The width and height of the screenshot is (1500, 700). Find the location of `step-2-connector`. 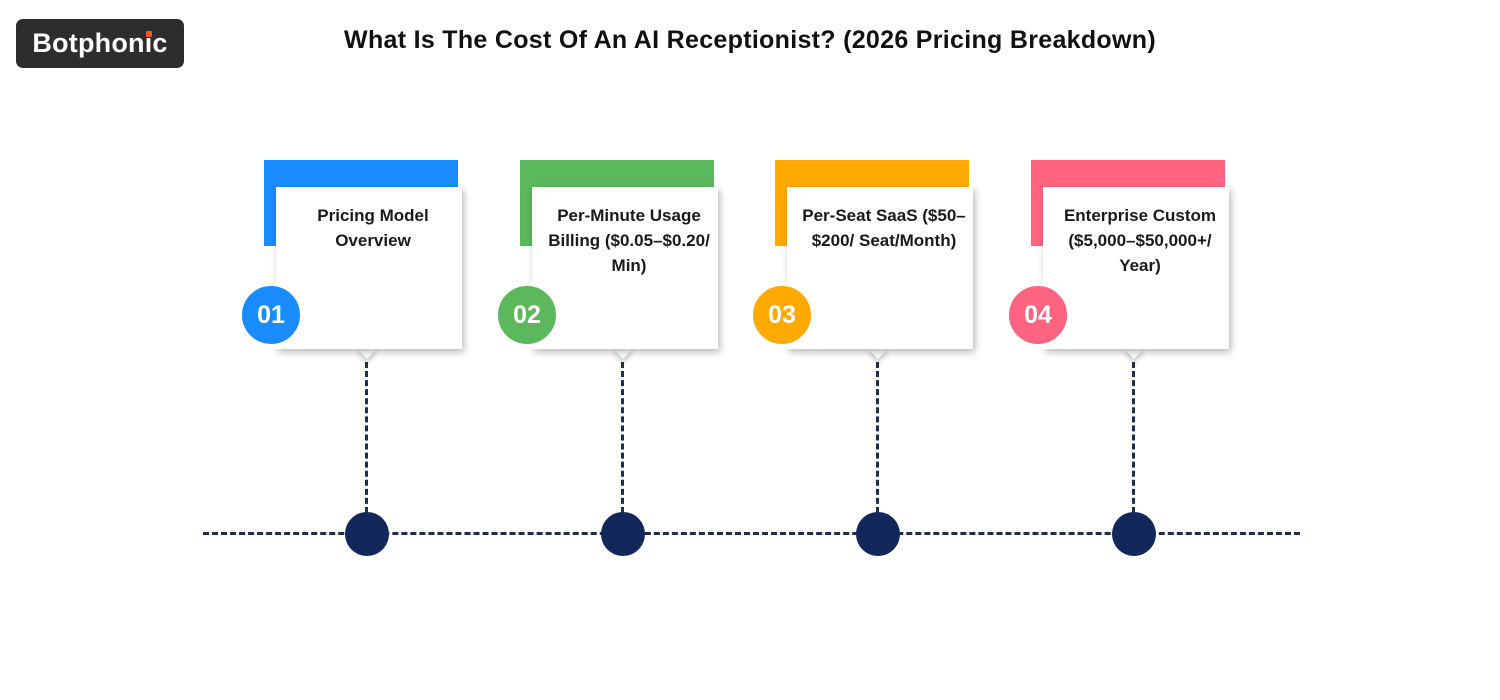

step-2-connector is located at coordinates (622, 442).